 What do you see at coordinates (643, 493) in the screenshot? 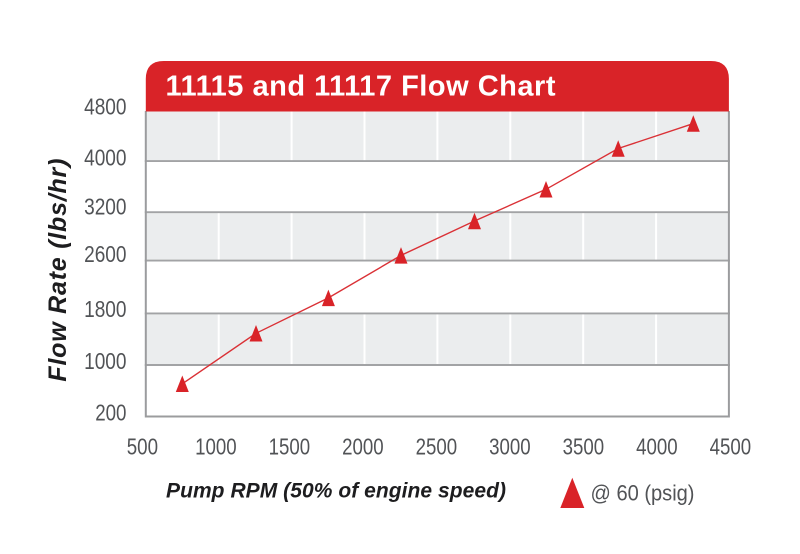
I see `svg-text: @ 60 (psig)` at bounding box center [643, 493].